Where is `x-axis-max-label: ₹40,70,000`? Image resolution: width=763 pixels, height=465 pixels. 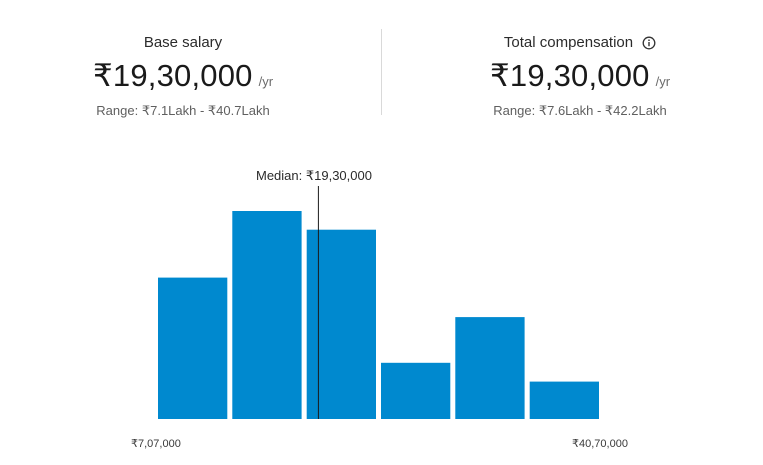 x-axis-max-label: ₹40,70,000 is located at coordinates (600, 444).